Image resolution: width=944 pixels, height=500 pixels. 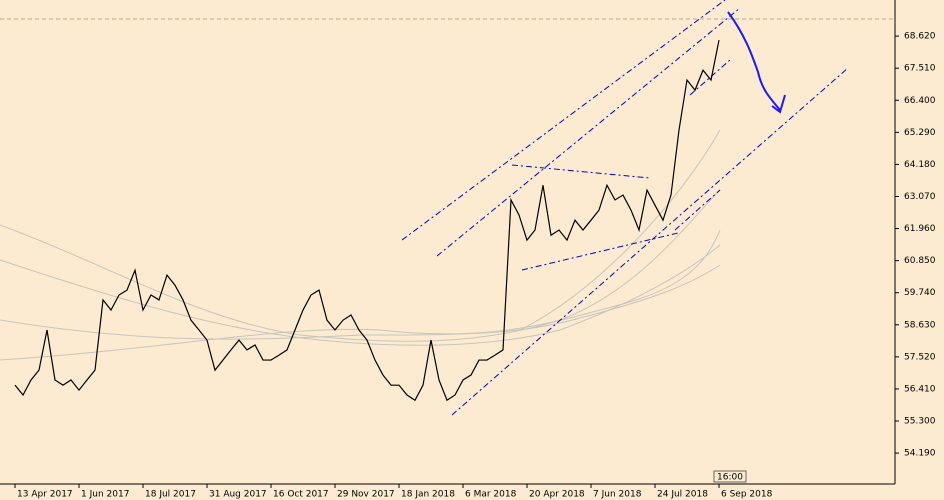 What do you see at coordinates (491, 495) in the screenshot?
I see `x-tick-label: 6 Mar 2018` at bounding box center [491, 495].